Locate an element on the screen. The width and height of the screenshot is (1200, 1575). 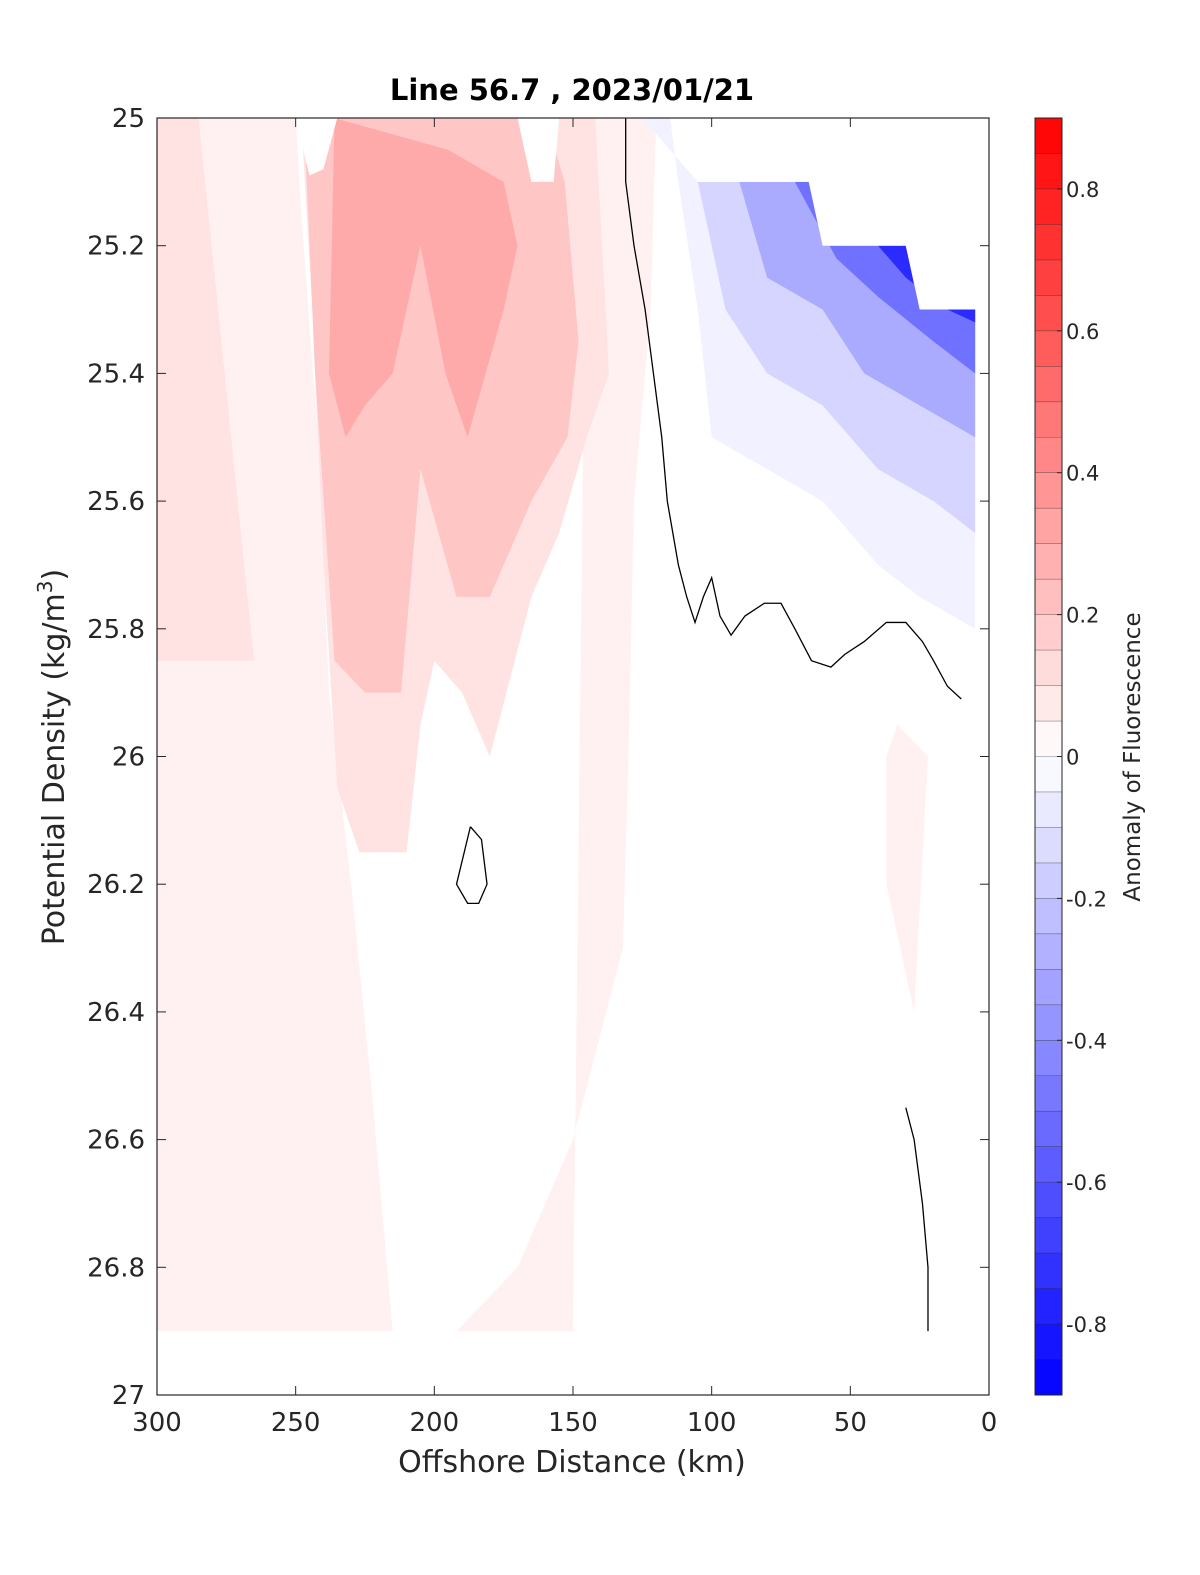
y-tick-label: 25.6 is located at coordinates (116, 502).